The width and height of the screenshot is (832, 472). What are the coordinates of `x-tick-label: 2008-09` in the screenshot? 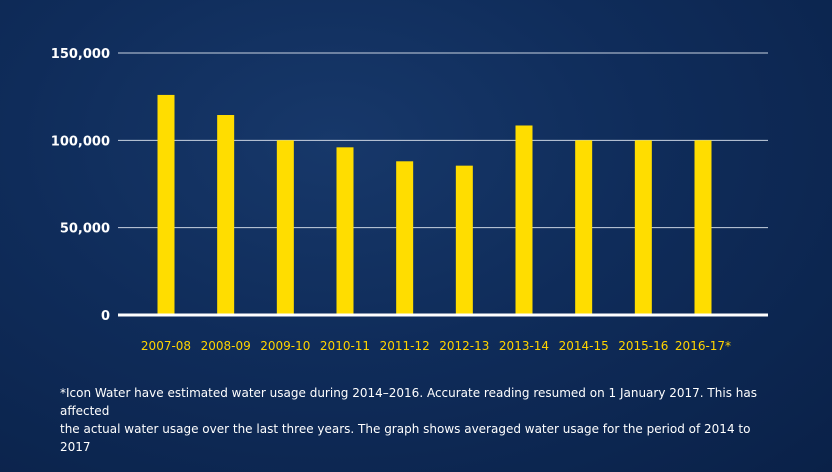 It's located at (226, 346).